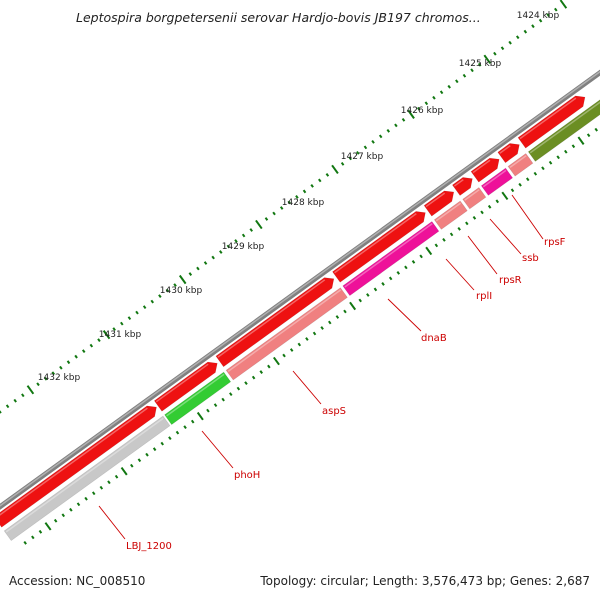  I want to click on gene-rpli, so click(450, 215).